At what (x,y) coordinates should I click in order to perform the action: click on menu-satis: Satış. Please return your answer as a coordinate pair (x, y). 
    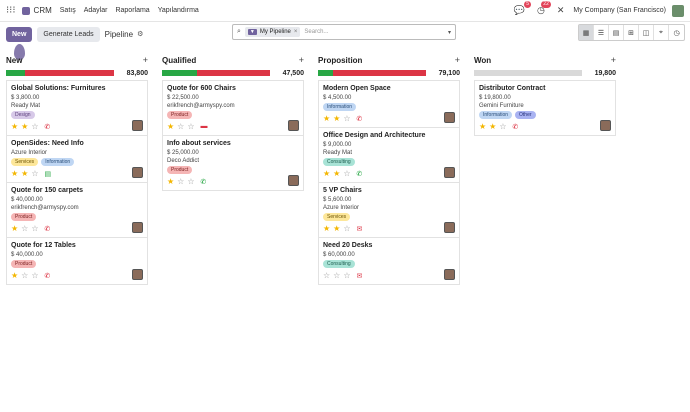
    Looking at the image, I should click on (67, 10).